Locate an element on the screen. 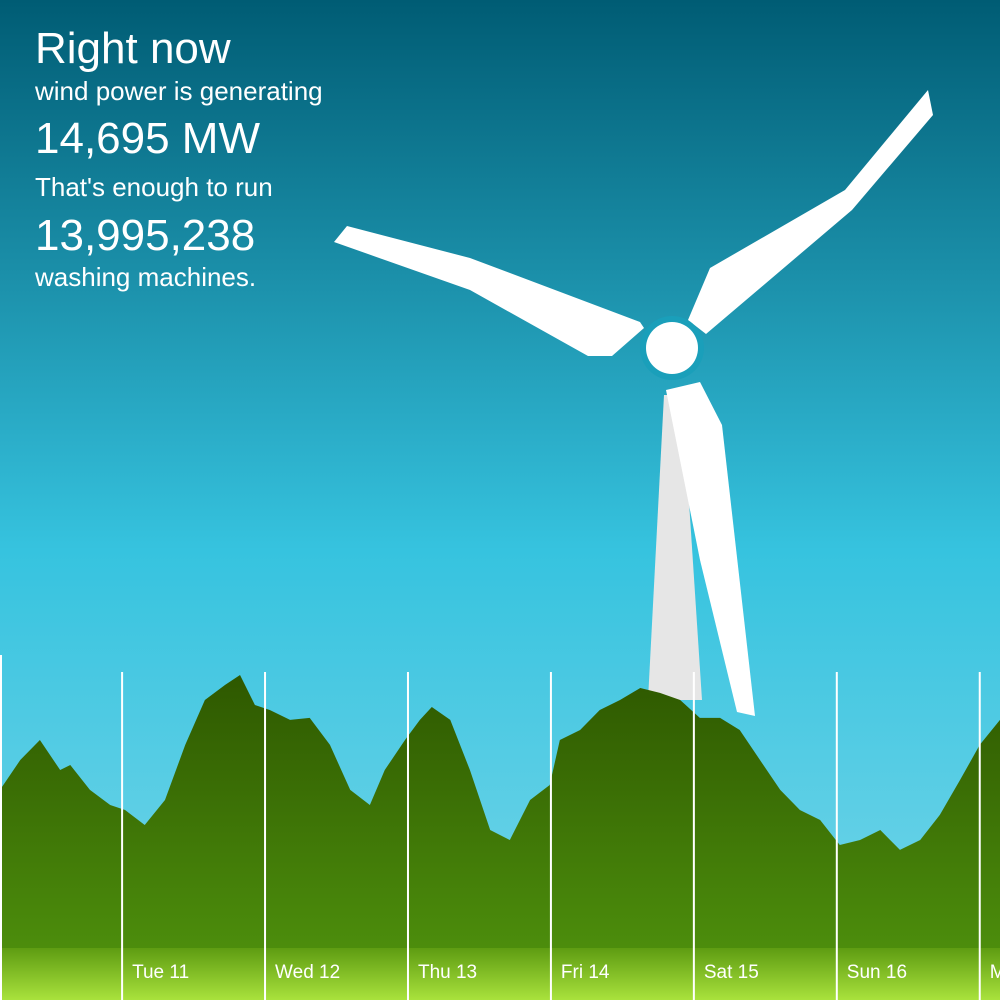 The width and height of the screenshot is (1000, 1000). heading: Right now is located at coordinates (133, 48).